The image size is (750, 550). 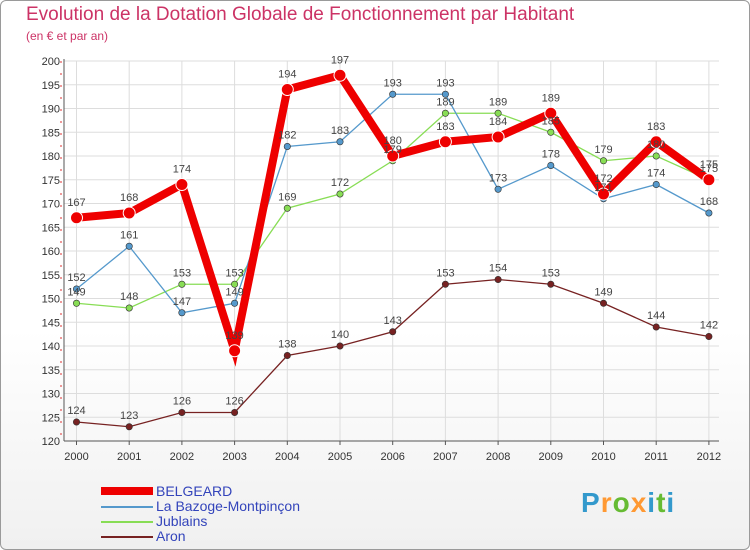 What do you see at coordinates (129, 416) in the screenshot?
I see `data-label: 123` at bounding box center [129, 416].